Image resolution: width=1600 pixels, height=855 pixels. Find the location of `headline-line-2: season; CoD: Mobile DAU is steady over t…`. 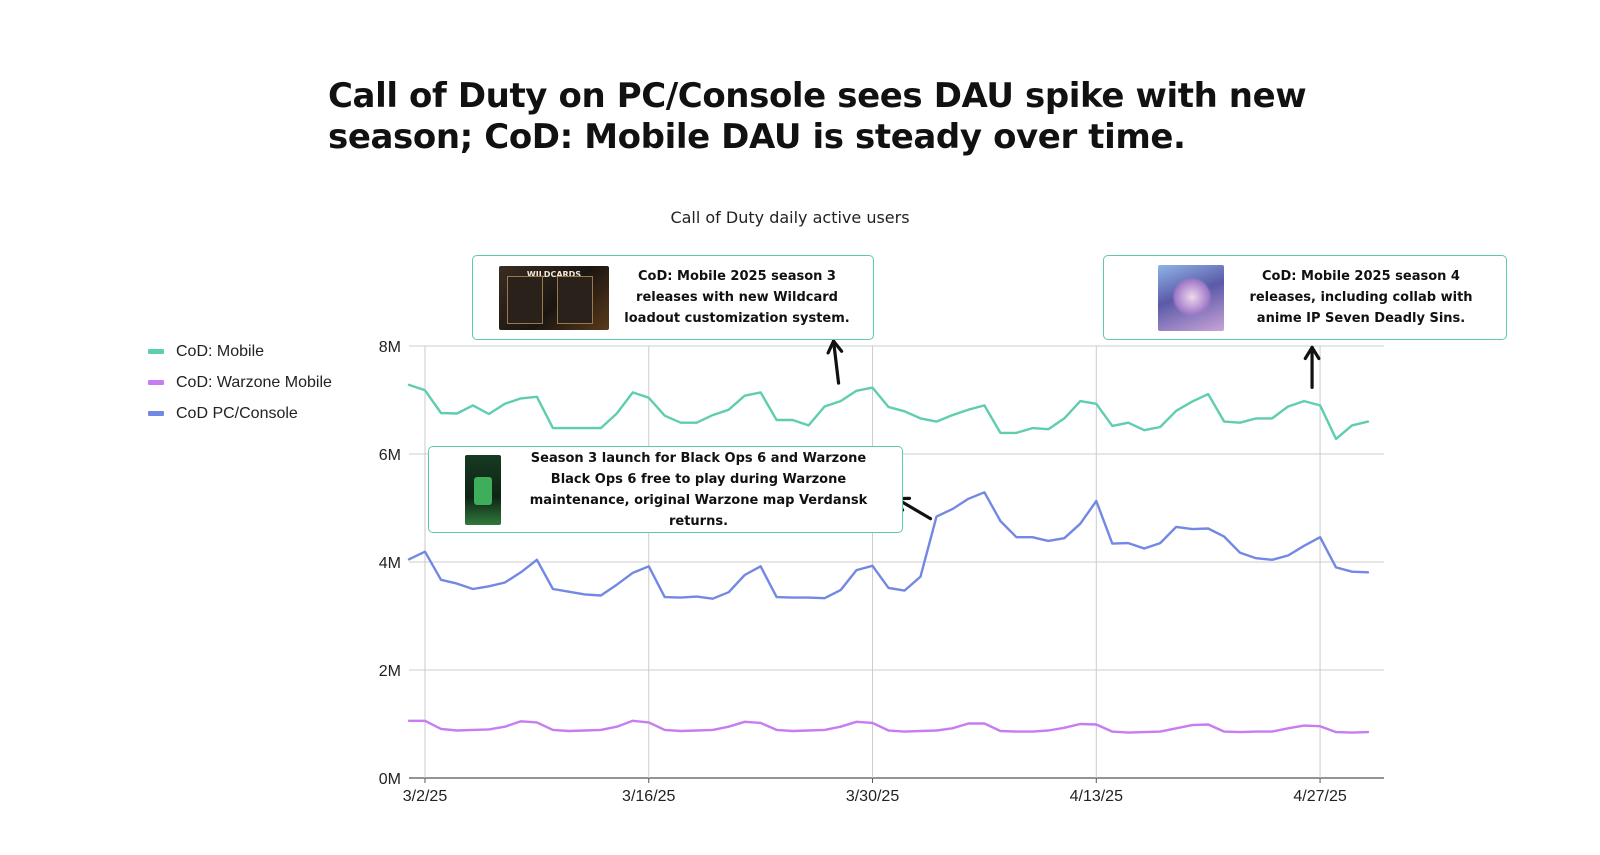

headline-line-2: season; CoD: Mobile DAU is steady over t… is located at coordinates (757, 137).